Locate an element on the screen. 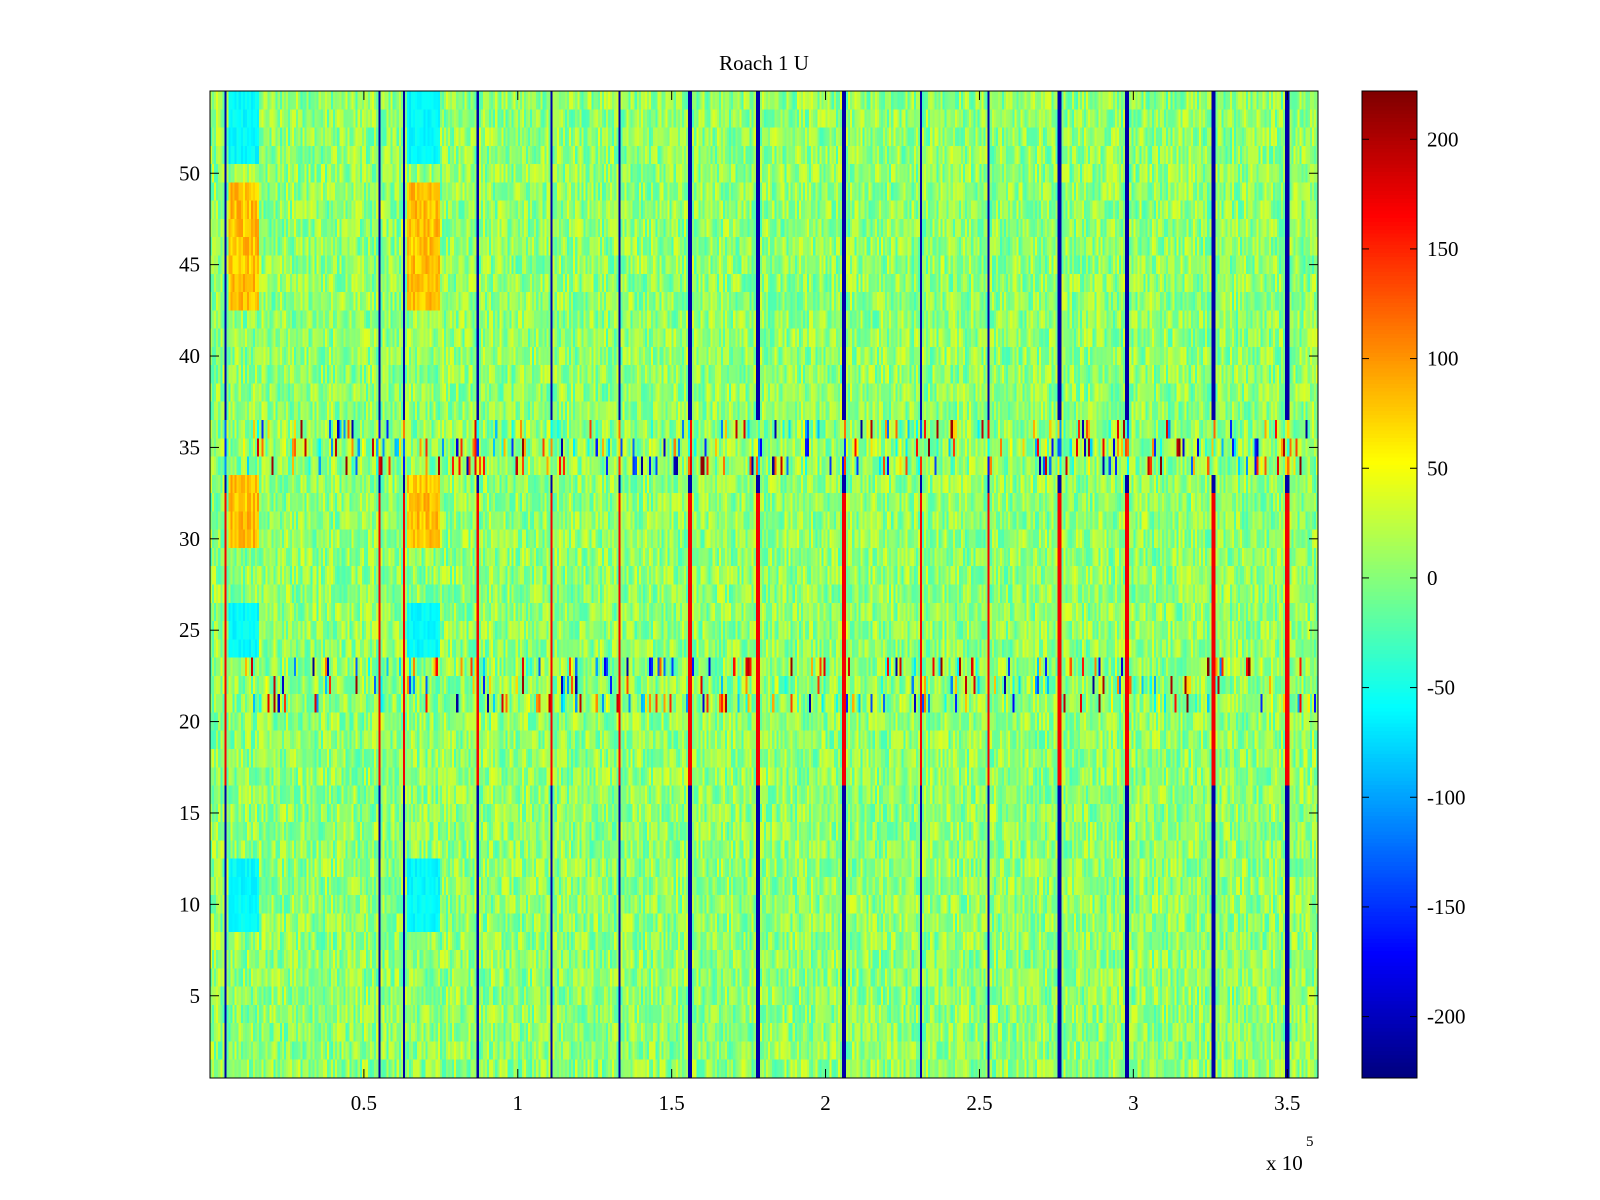  y-tick-label: 15 is located at coordinates (189, 813).